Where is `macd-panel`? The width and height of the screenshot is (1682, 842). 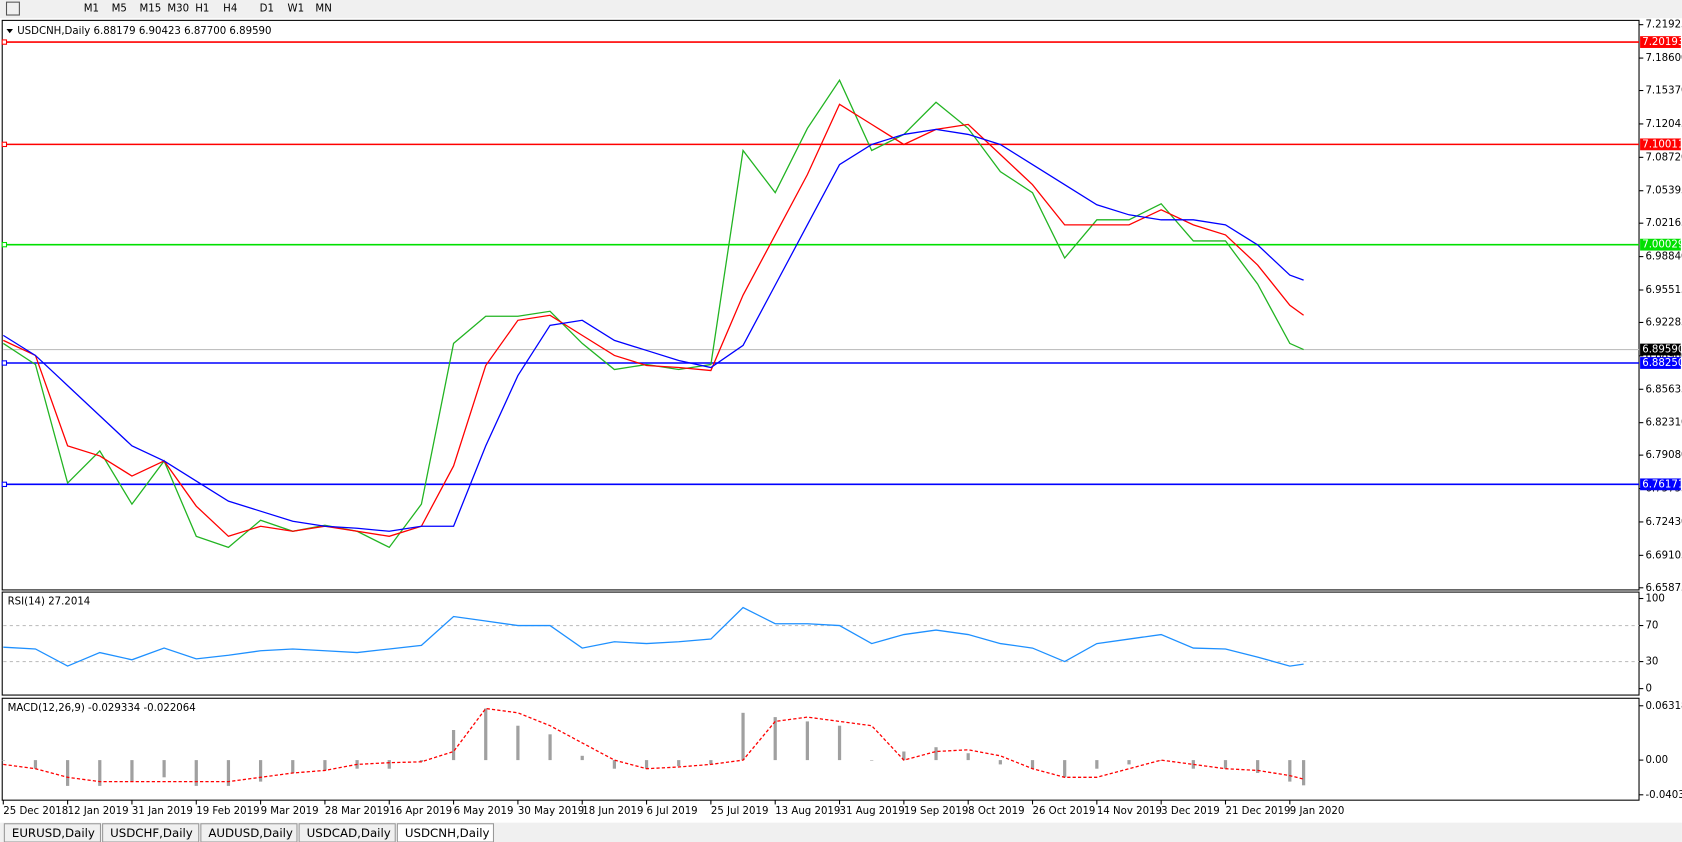 macd-panel is located at coordinates (820, 749).